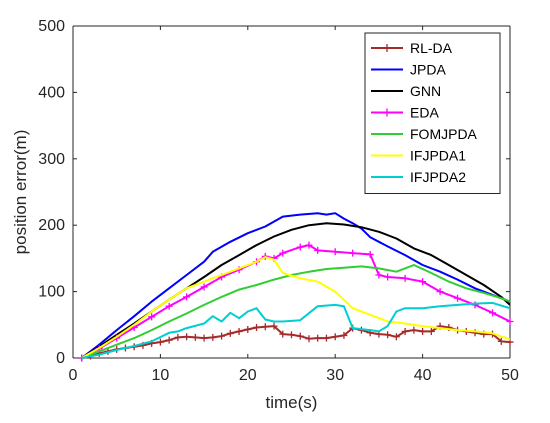 This screenshot has width=550, height=423. Describe the element at coordinates (51, 92) in the screenshot. I see `y-tick-label: 400` at that location.